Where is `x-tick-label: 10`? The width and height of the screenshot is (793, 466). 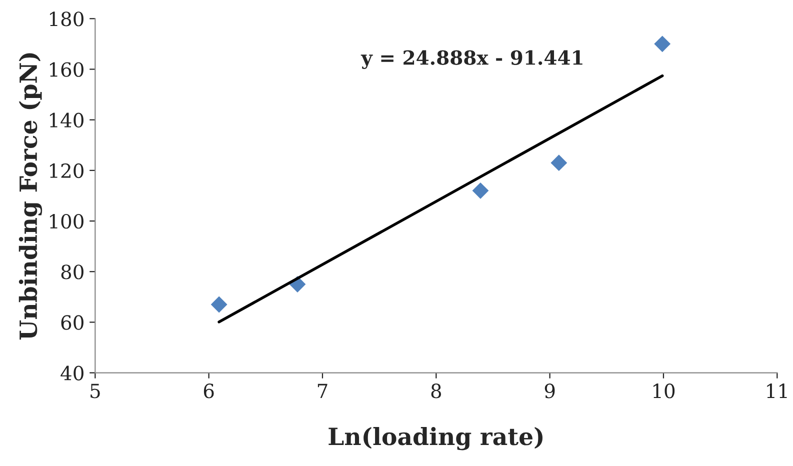
x-tick-label: 10 is located at coordinates (664, 391).